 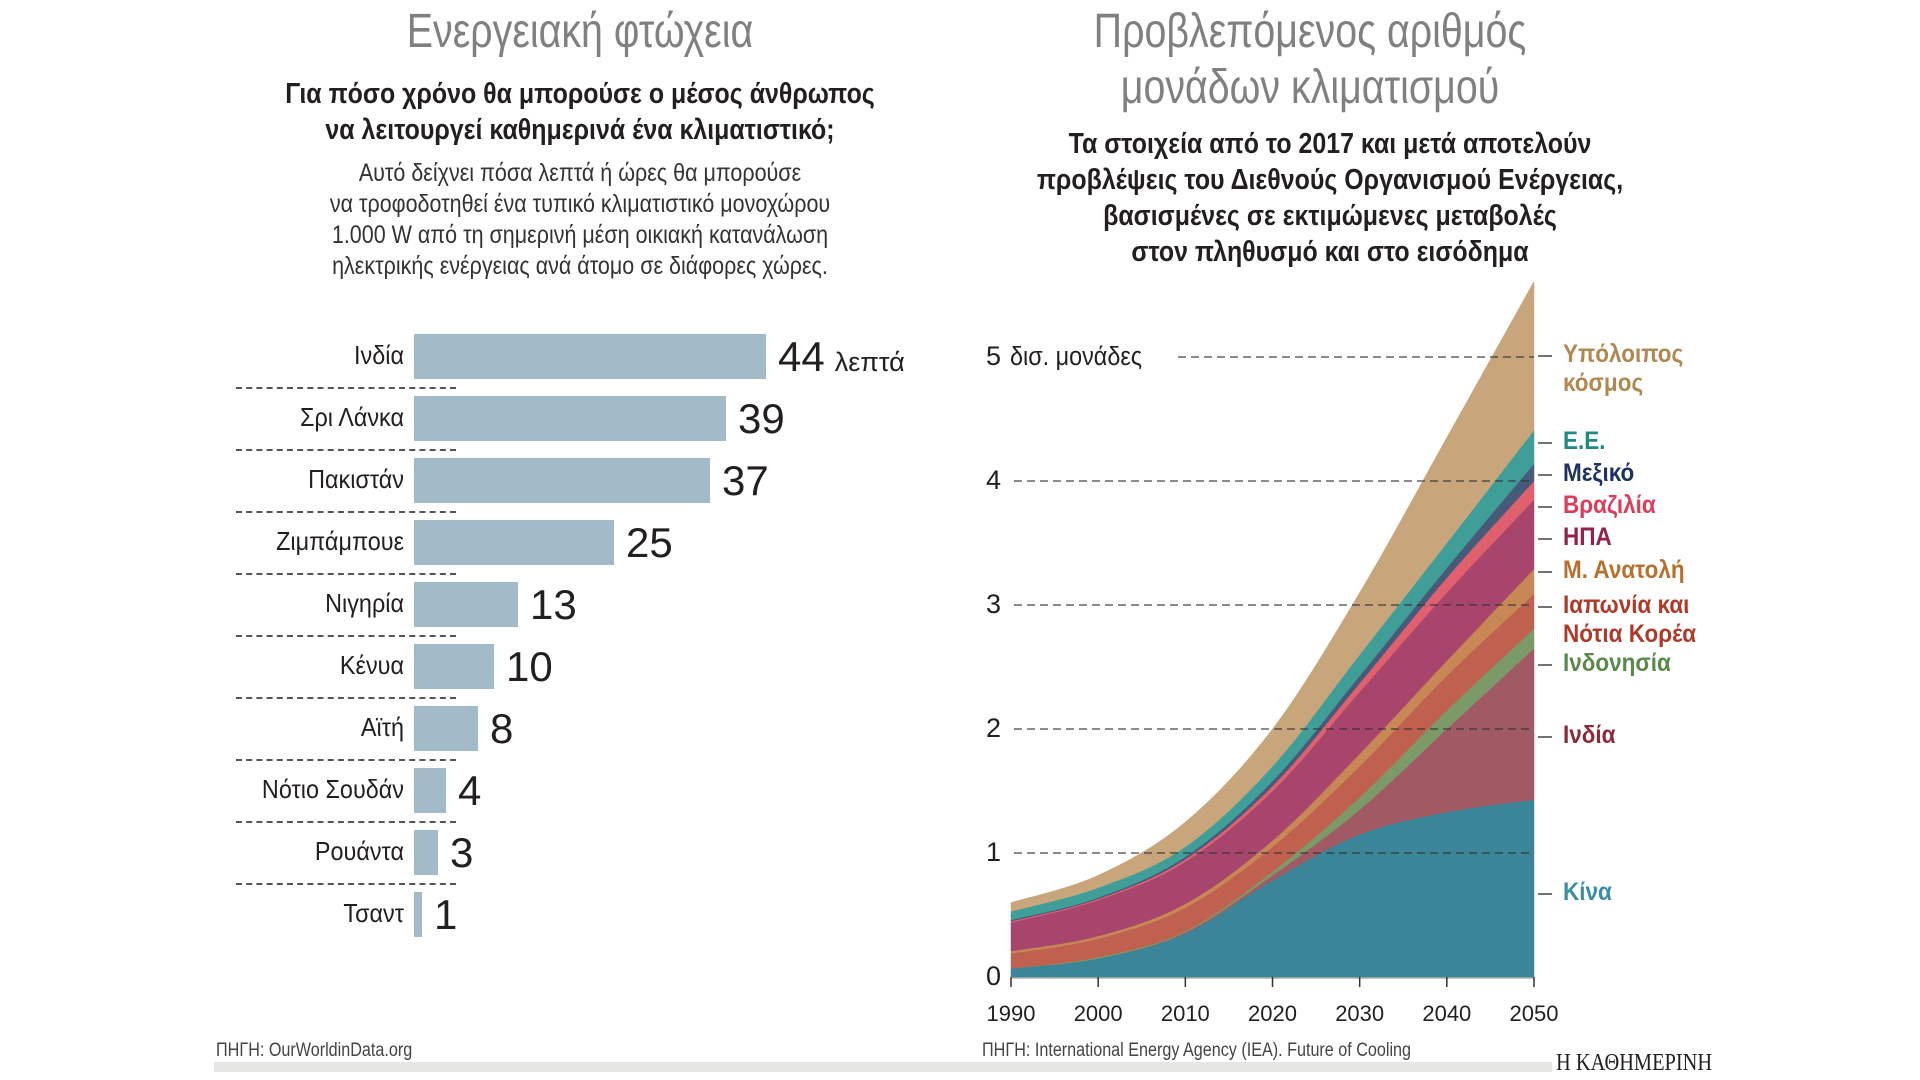 What do you see at coordinates (993, 976) in the screenshot?
I see `y-tick-label: 0` at bounding box center [993, 976].